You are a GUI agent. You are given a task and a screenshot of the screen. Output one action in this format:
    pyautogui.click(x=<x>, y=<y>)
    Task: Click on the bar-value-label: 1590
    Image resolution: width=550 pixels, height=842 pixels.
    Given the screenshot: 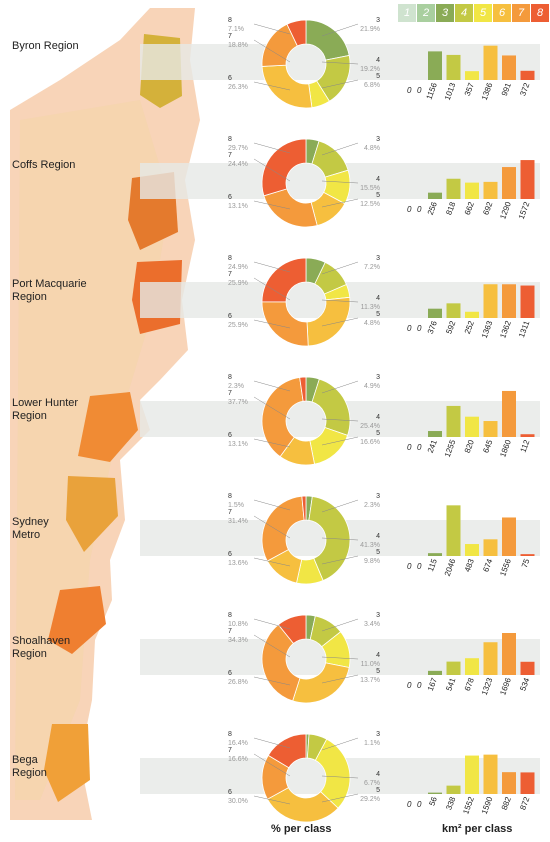 What is the action you would take?
    pyautogui.click(x=487, y=805)
    